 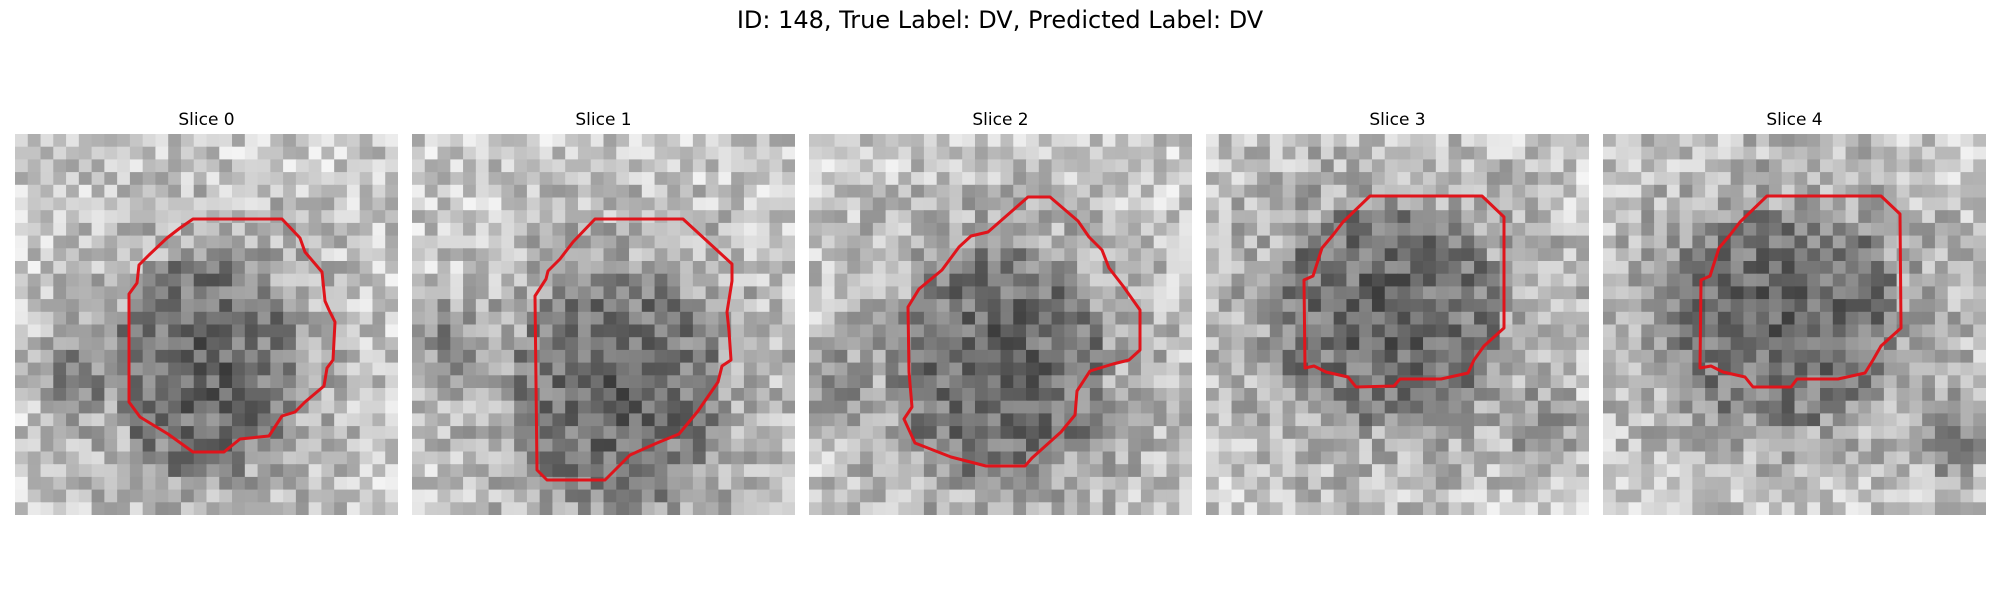 I want to click on slice-3-image, so click(x=1397, y=324).